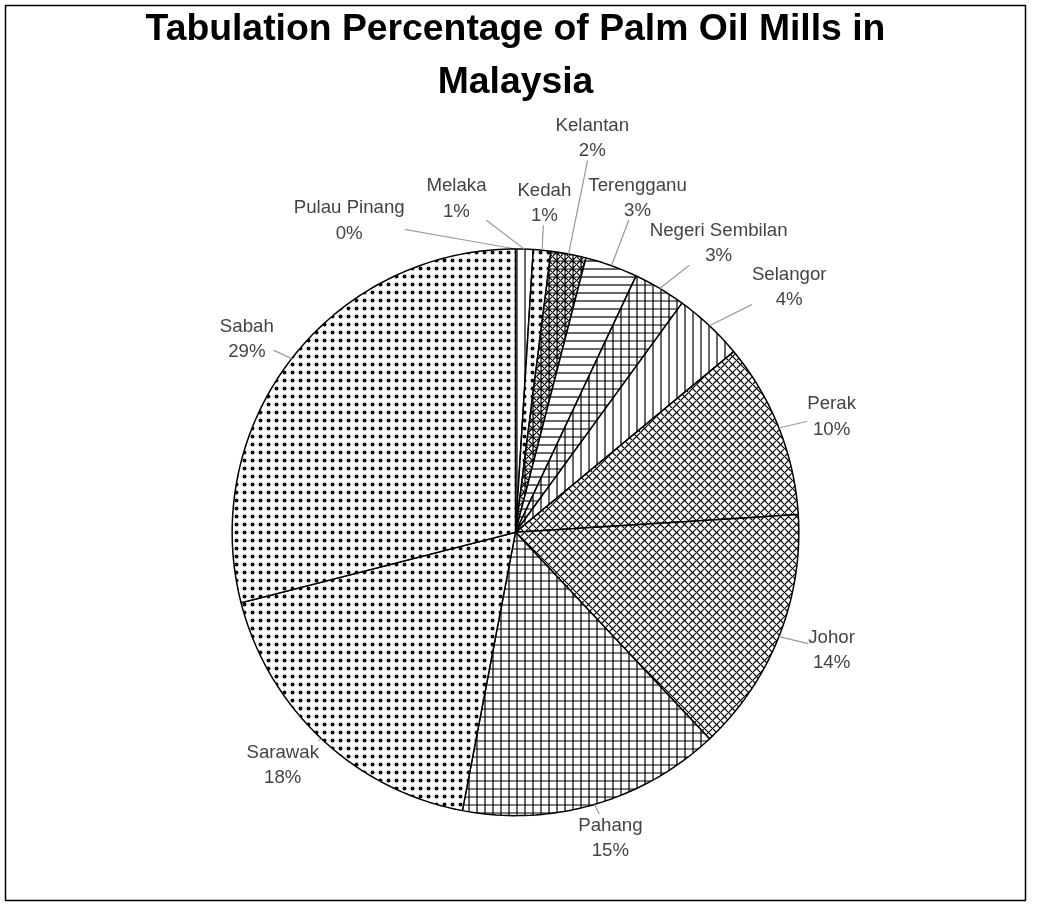 Image resolution: width=1038 pixels, height=914 pixels. Describe the element at coordinates (283, 751) in the screenshot. I see `slice-label: Sarawak` at that location.